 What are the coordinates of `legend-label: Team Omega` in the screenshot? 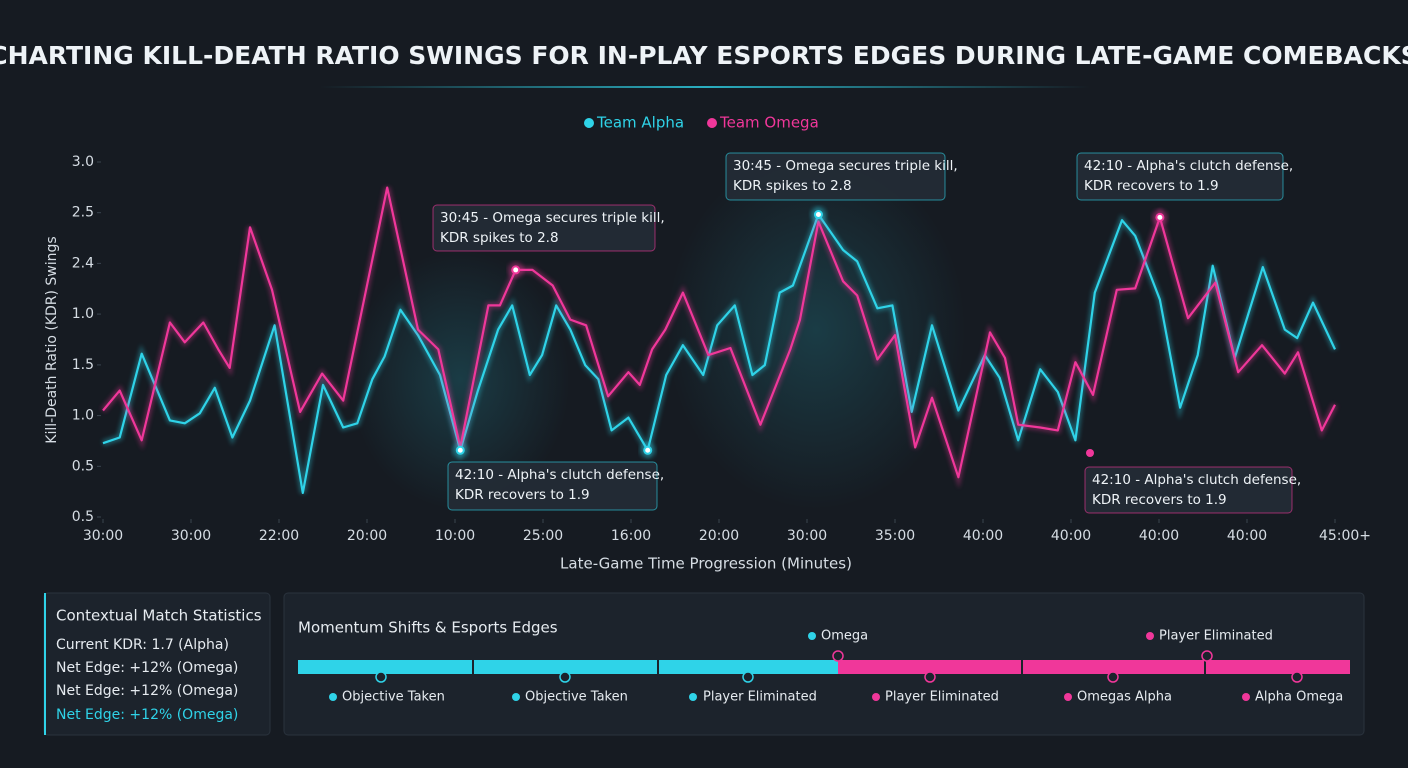 It's located at (769, 123).